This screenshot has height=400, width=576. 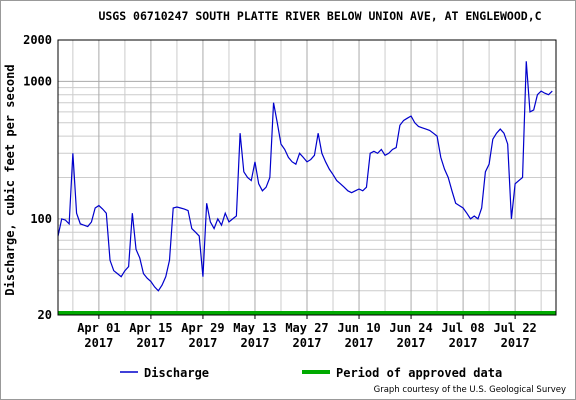 I want to click on x-tick-label: Jun 10 2017, so click(x=358, y=335).